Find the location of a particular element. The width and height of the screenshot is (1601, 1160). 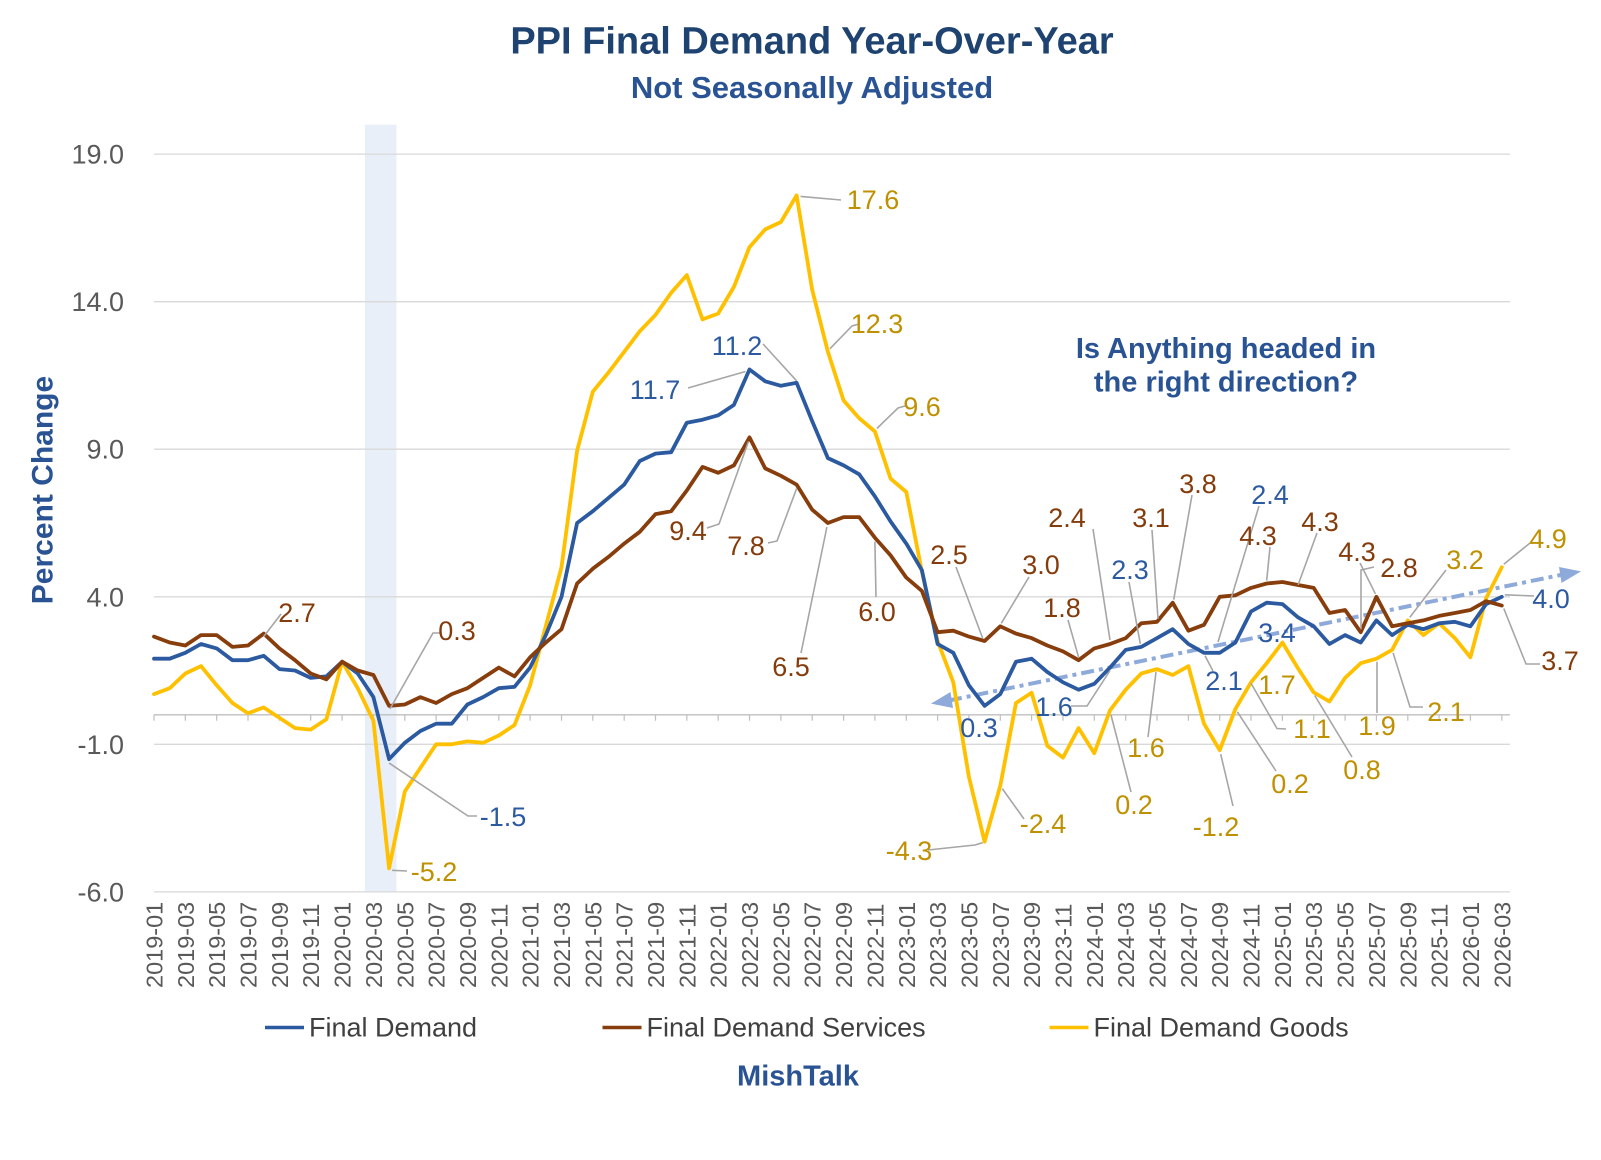

svg-text: 9.0 is located at coordinates (105, 450).